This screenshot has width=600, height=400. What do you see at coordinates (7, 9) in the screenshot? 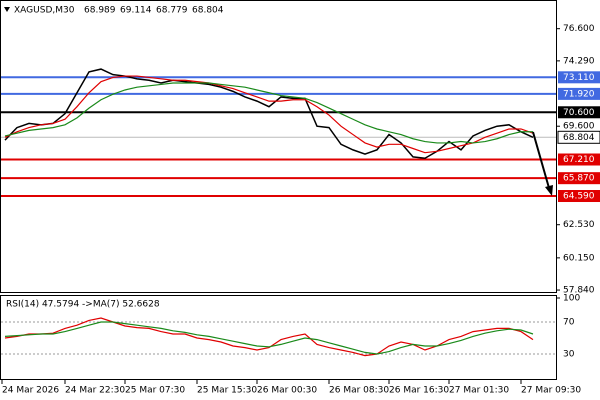
I see `menu-icon` at bounding box center [7, 9].